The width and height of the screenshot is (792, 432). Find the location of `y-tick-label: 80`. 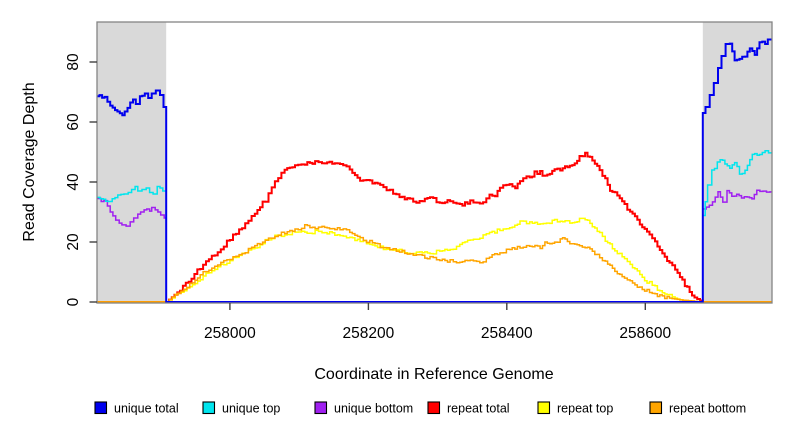

y-tick-label: 80 is located at coordinates (73, 62).